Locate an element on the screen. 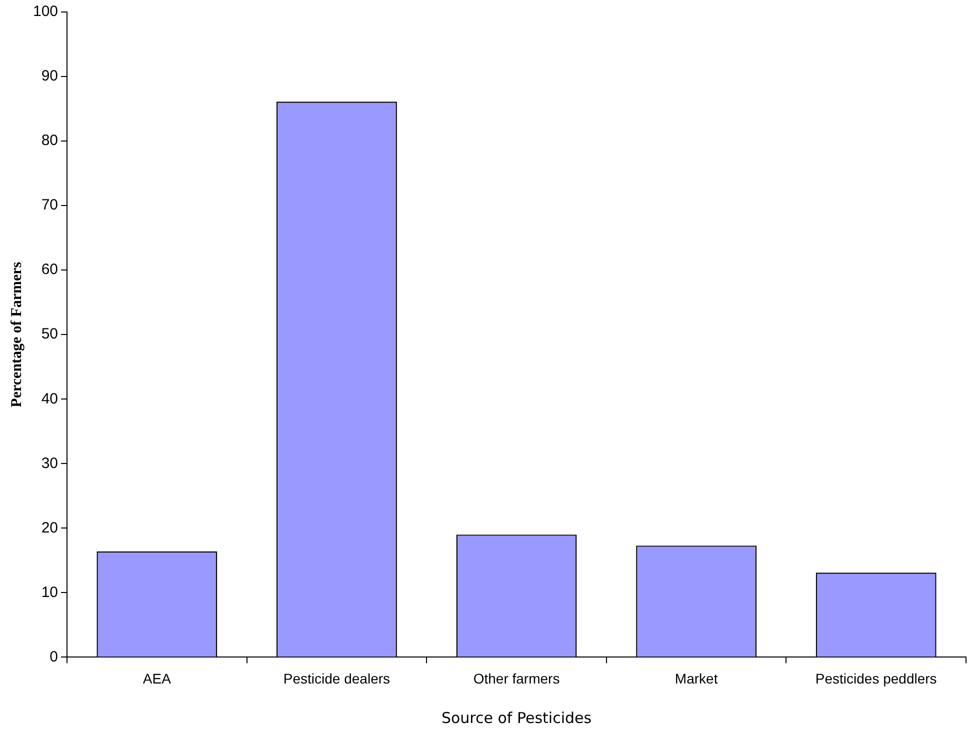 This screenshot has width=972, height=738. y-tick-label: 30 is located at coordinates (49, 463).